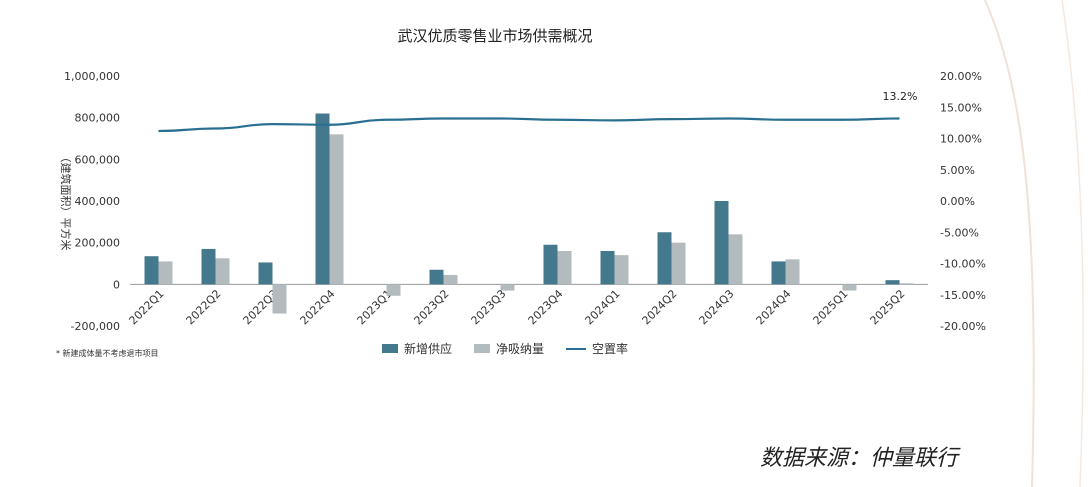 This screenshot has height=487, width=1090. I want to click on y2-tick-label: -20.00%, so click(963, 326).